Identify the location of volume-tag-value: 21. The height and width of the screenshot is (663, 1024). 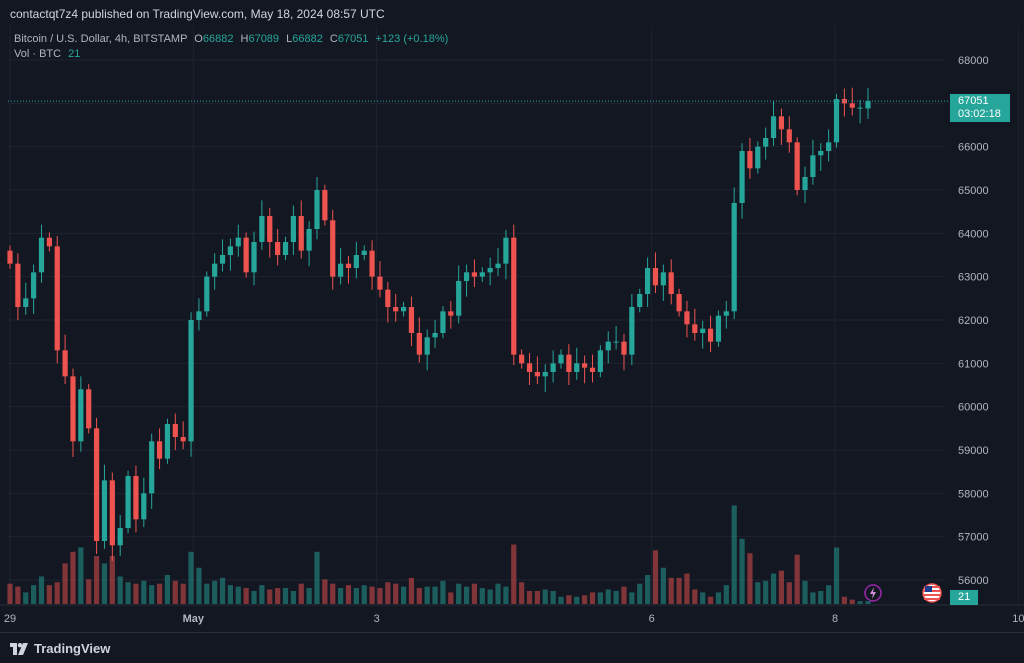
(964, 597).